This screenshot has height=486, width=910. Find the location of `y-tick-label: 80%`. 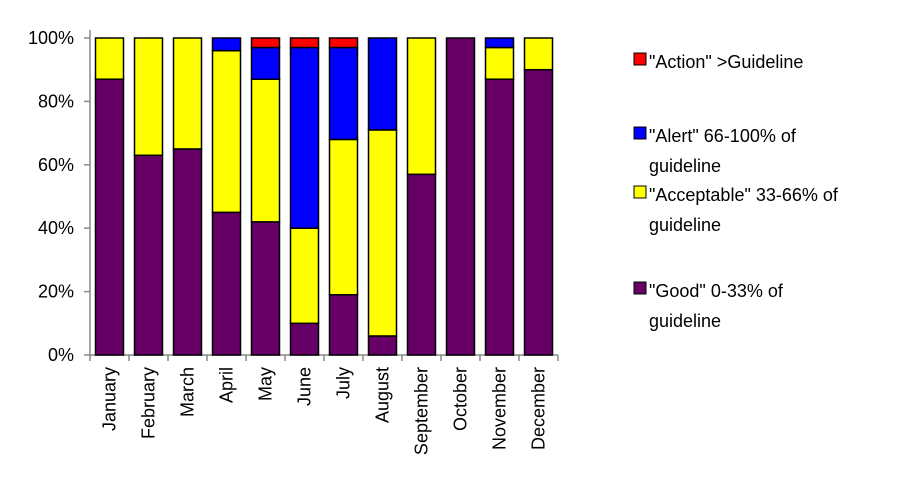

y-tick-label: 80% is located at coordinates (56, 101).